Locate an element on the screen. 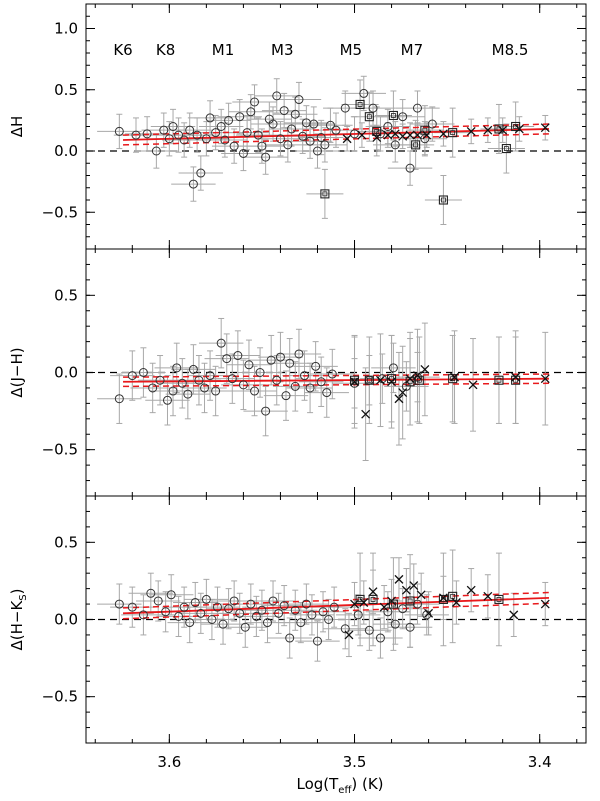  spectral-type-label: M1 is located at coordinates (223, 50).